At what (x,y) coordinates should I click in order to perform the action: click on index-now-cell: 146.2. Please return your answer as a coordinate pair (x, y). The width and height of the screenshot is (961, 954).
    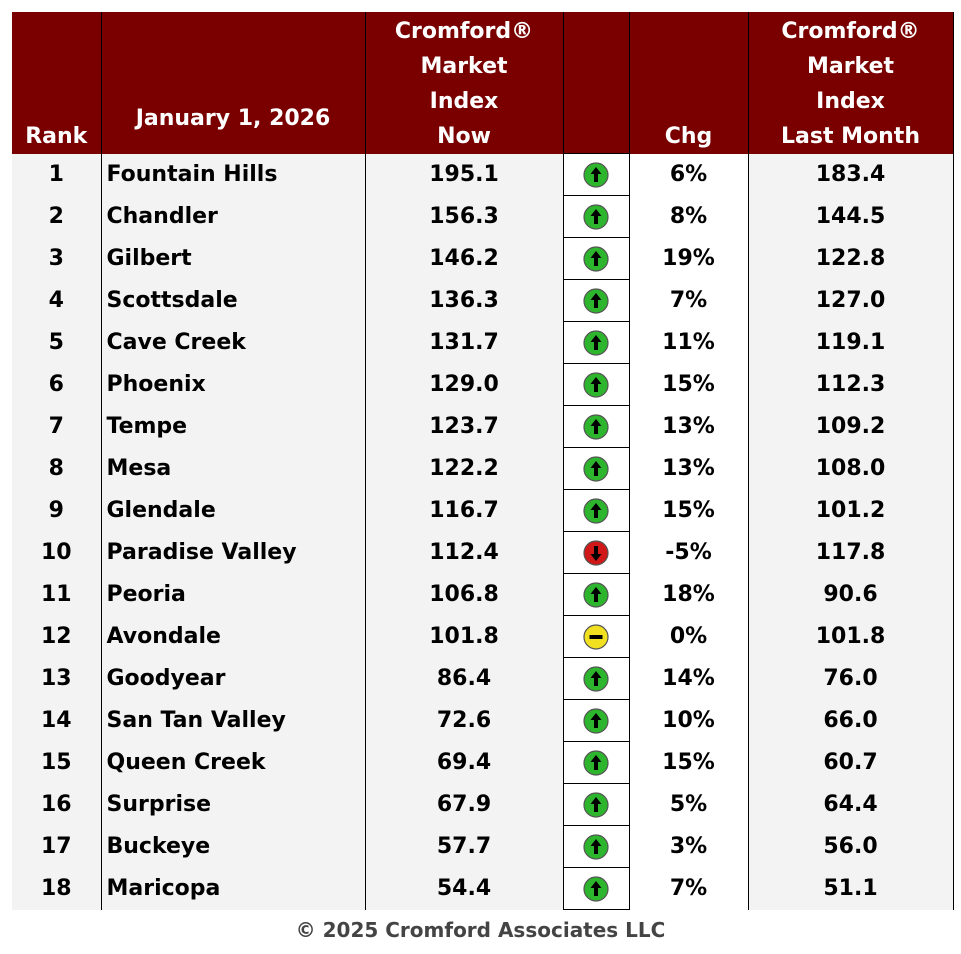
    Looking at the image, I should click on (464, 258).